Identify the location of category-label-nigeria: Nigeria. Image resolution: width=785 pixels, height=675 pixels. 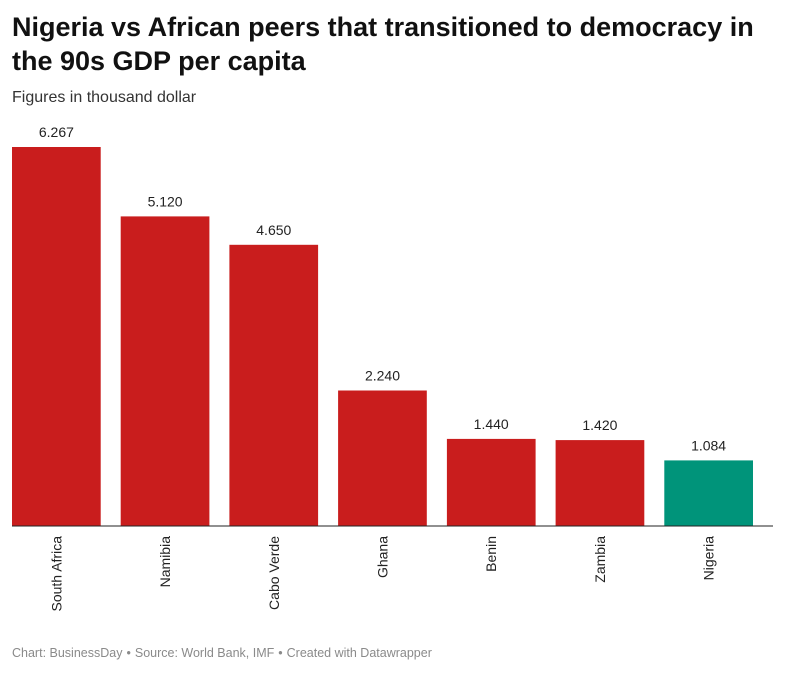
(709, 558).